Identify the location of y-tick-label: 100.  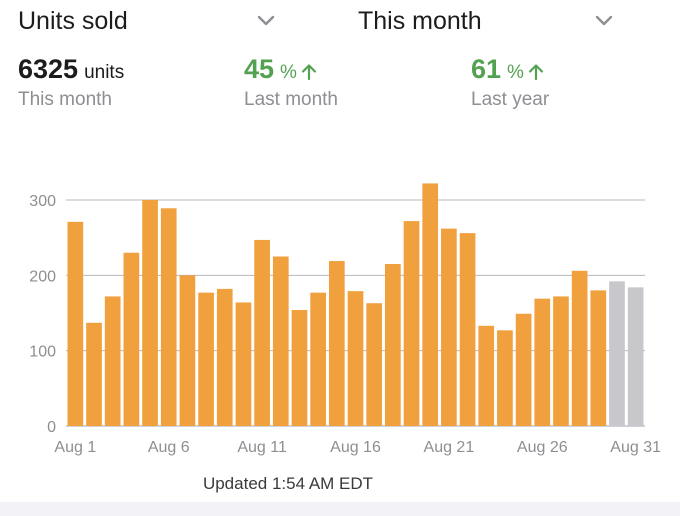
(42, 352).